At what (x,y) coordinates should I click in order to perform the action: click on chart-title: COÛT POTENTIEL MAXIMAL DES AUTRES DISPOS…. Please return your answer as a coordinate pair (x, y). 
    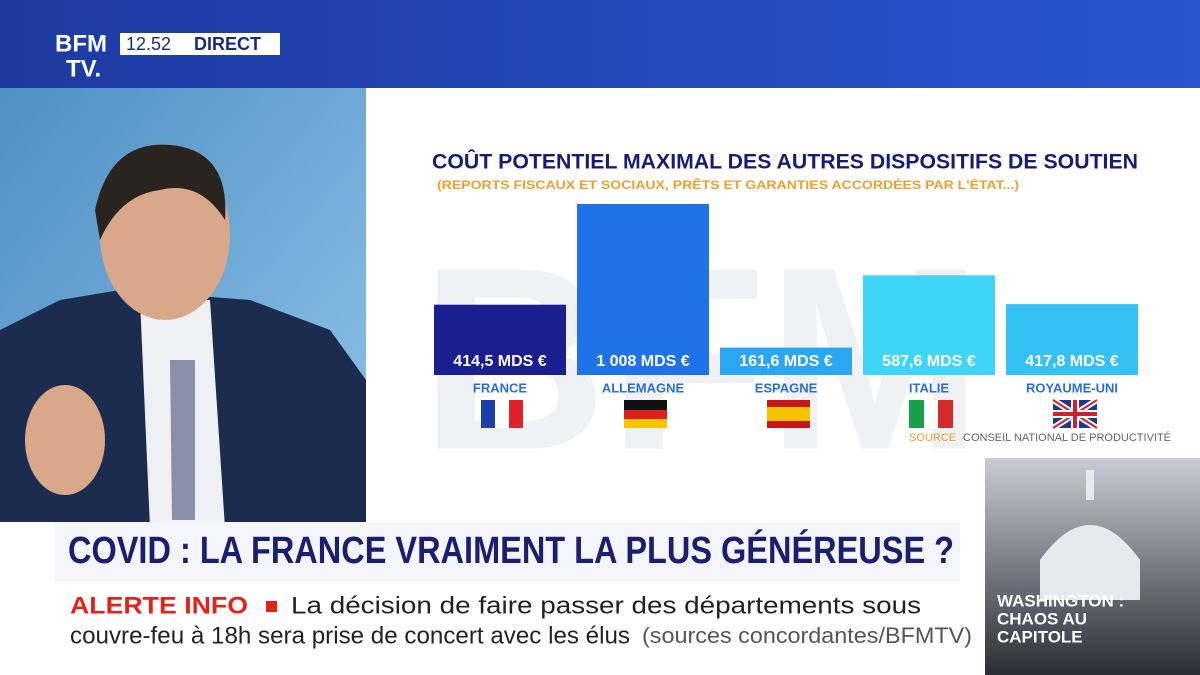
    Looking at the image, I should click on (785, 162).